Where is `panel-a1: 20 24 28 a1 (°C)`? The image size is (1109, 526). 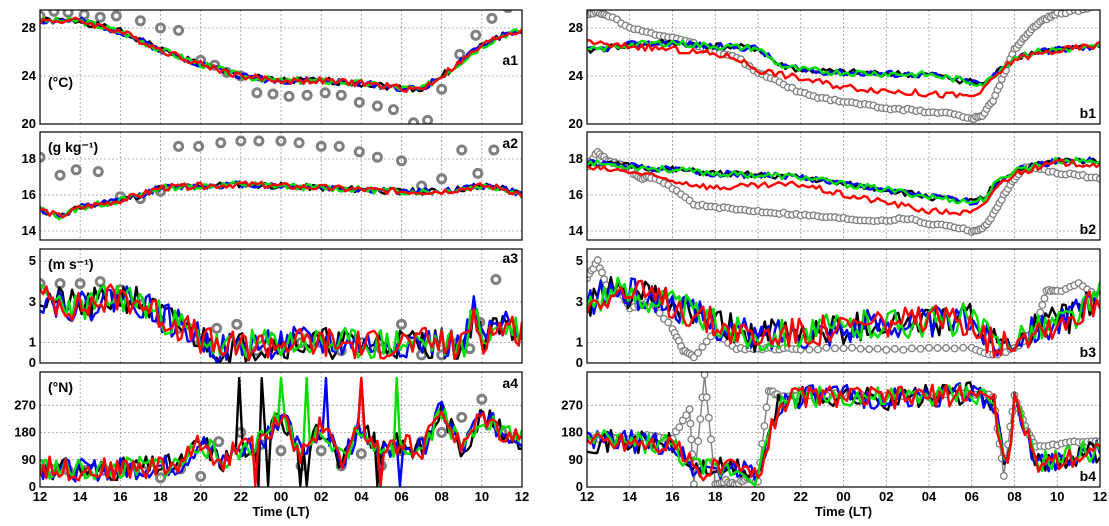
panel-a1: 20 24 28 a1 (°C) is located at coordinates (272, 70).